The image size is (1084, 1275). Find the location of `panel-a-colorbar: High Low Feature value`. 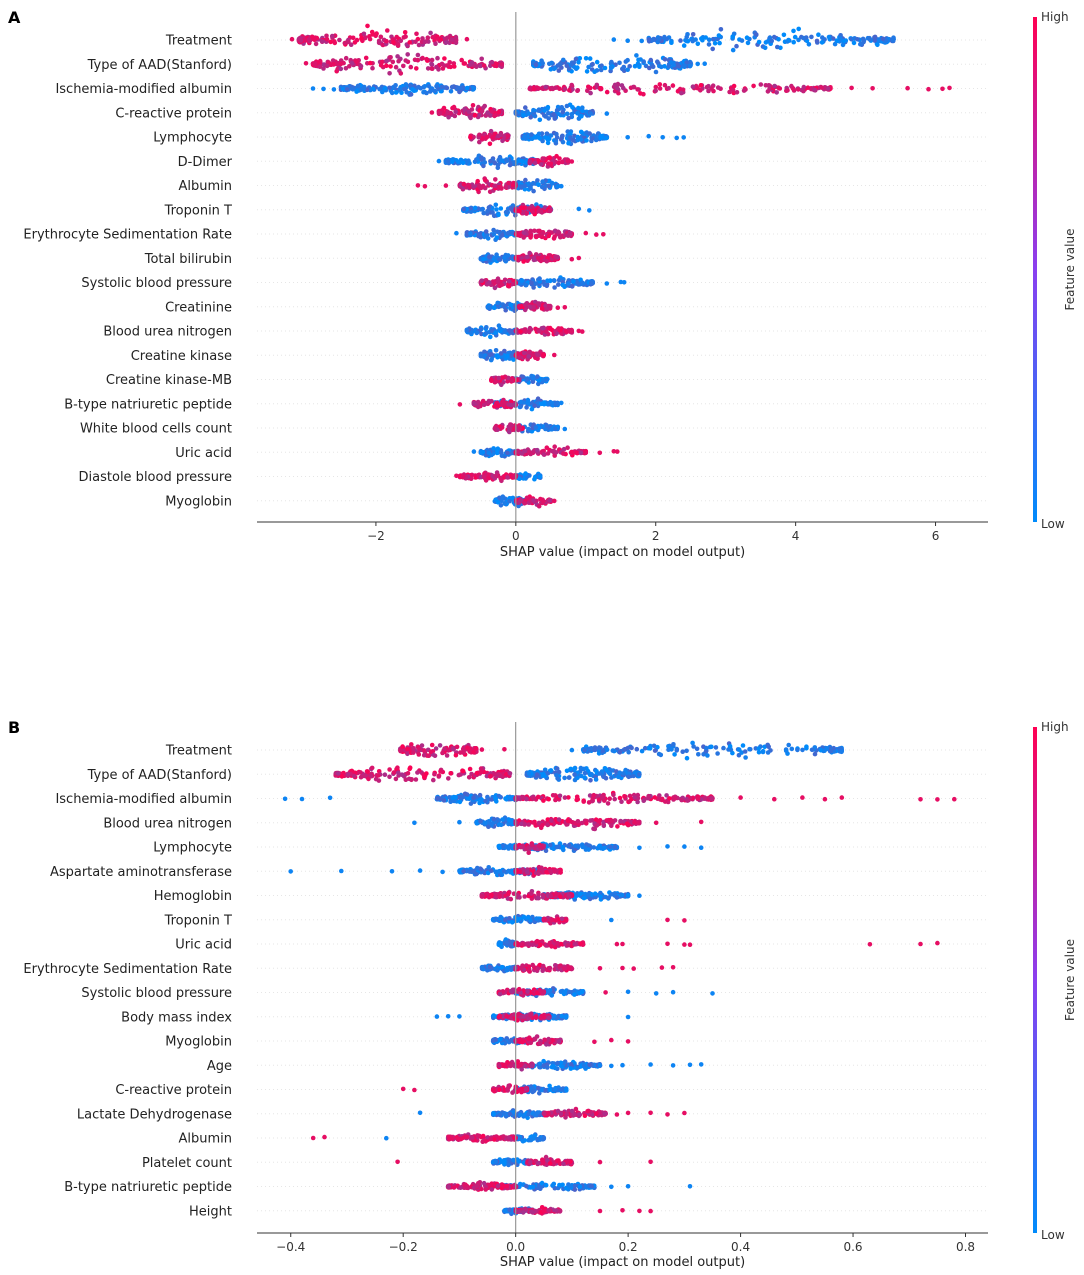

panel-a-colorbar: High Low Feature value is located at coordinates (1055, 270).